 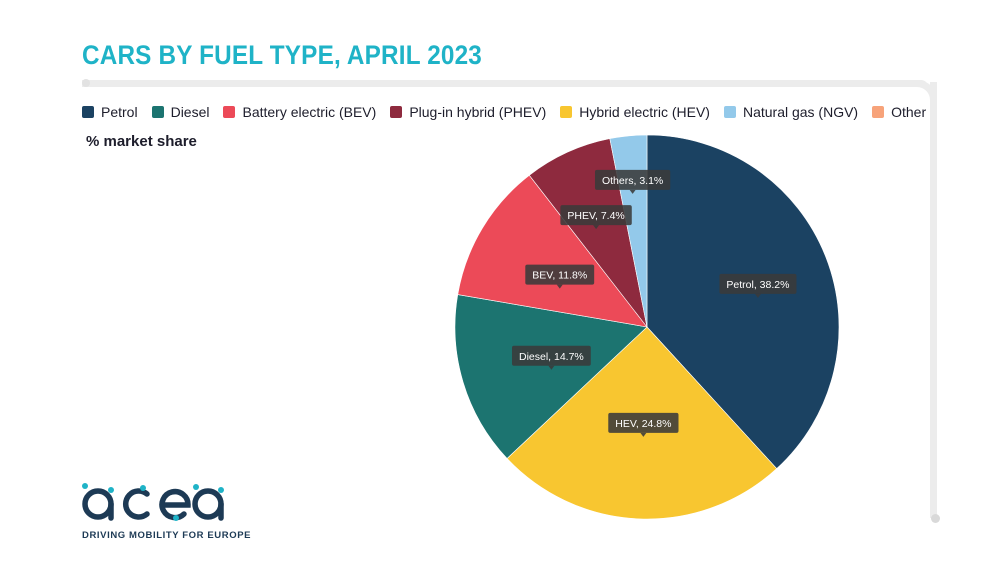 I want to click on legend-label: Petrol, so click(x=119, y=112).